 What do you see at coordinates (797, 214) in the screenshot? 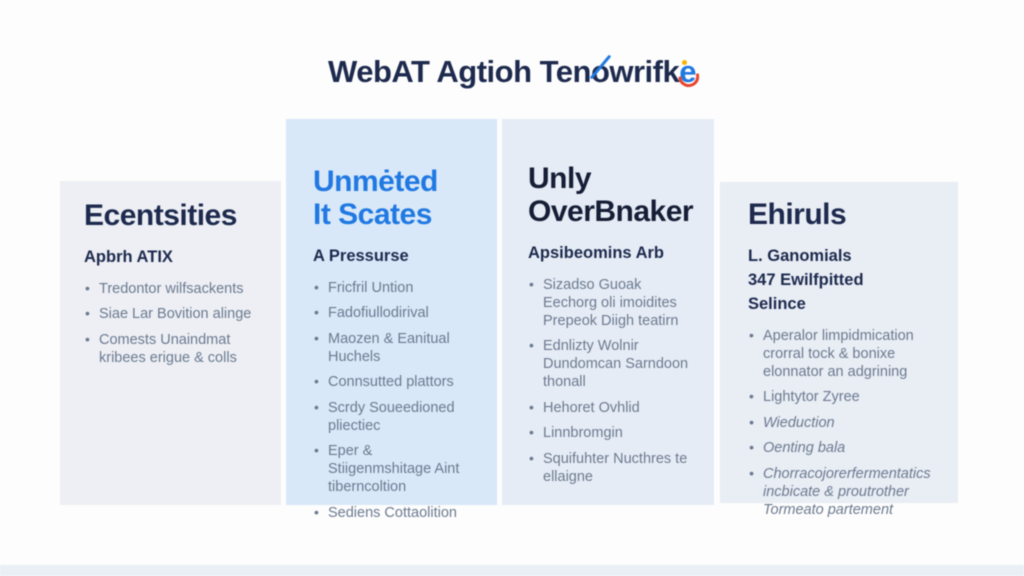
I see `heading-line: Ehiruls` at bounding box center [797, 214].